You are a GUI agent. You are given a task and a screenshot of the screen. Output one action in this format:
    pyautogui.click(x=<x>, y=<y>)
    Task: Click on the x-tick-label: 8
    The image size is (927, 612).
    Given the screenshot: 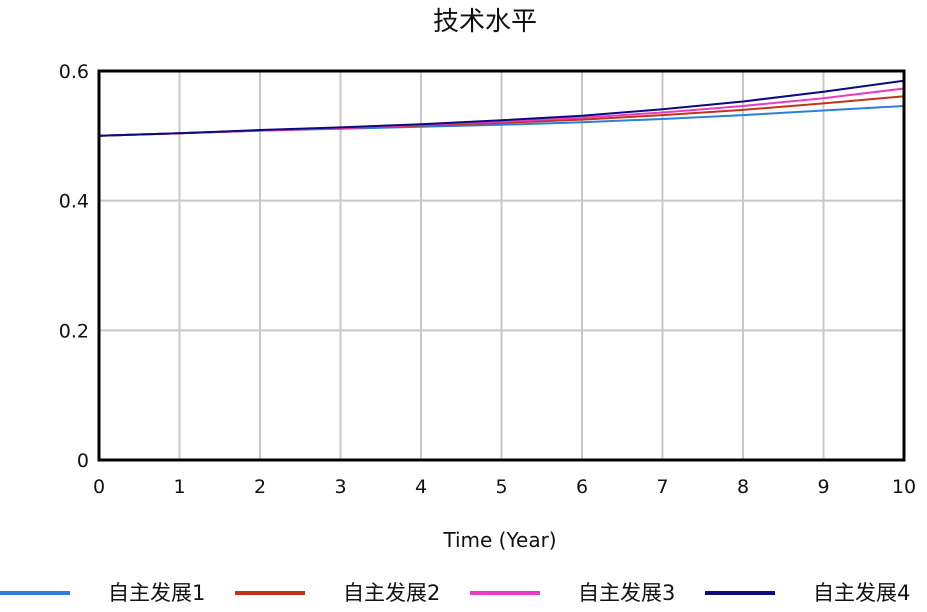 What is the action you would take?
    pyautogui.click(x=743, y=487)
    